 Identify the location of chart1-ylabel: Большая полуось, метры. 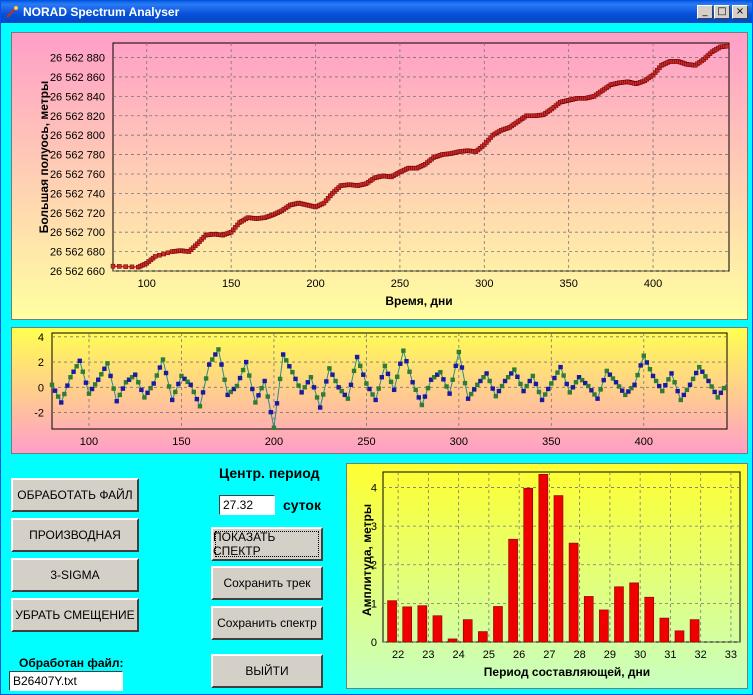
(44, 157).